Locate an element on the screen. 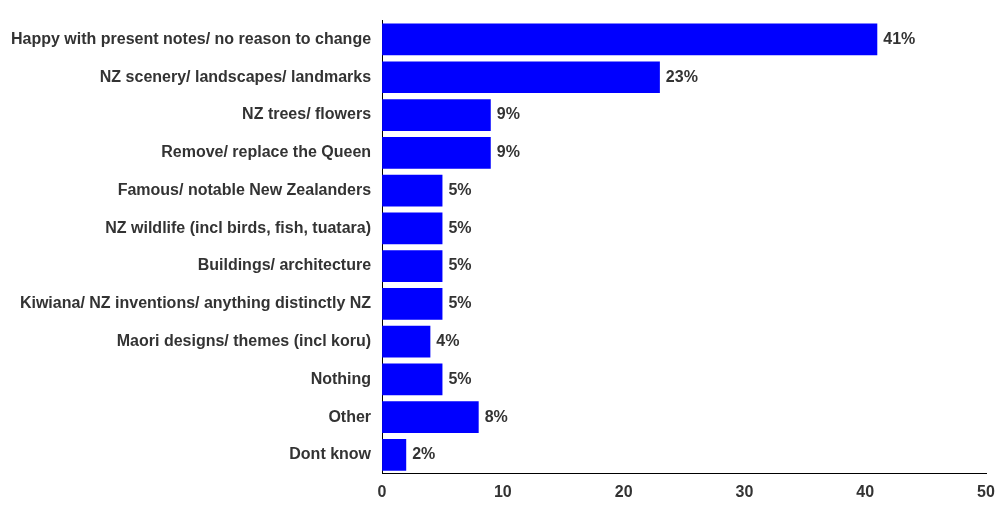  data-label: 23% is located at coordinates (681, 76).